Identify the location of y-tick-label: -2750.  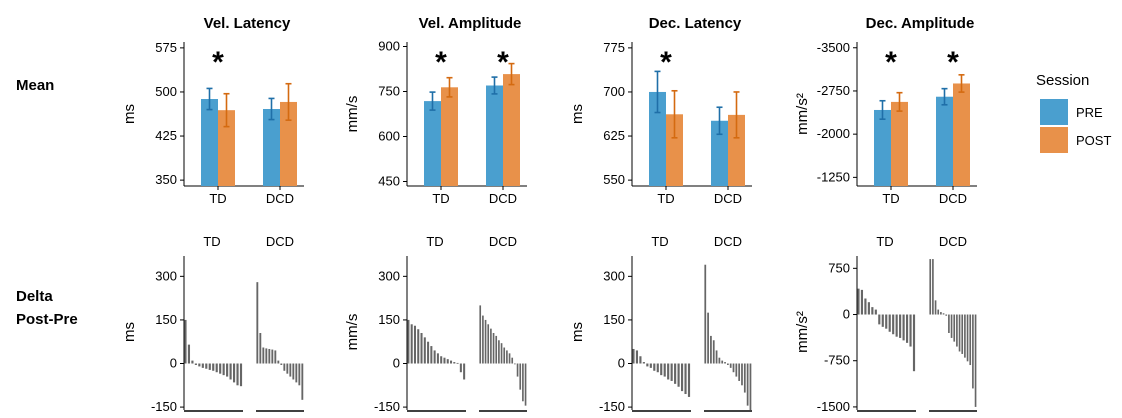
(833, 90).